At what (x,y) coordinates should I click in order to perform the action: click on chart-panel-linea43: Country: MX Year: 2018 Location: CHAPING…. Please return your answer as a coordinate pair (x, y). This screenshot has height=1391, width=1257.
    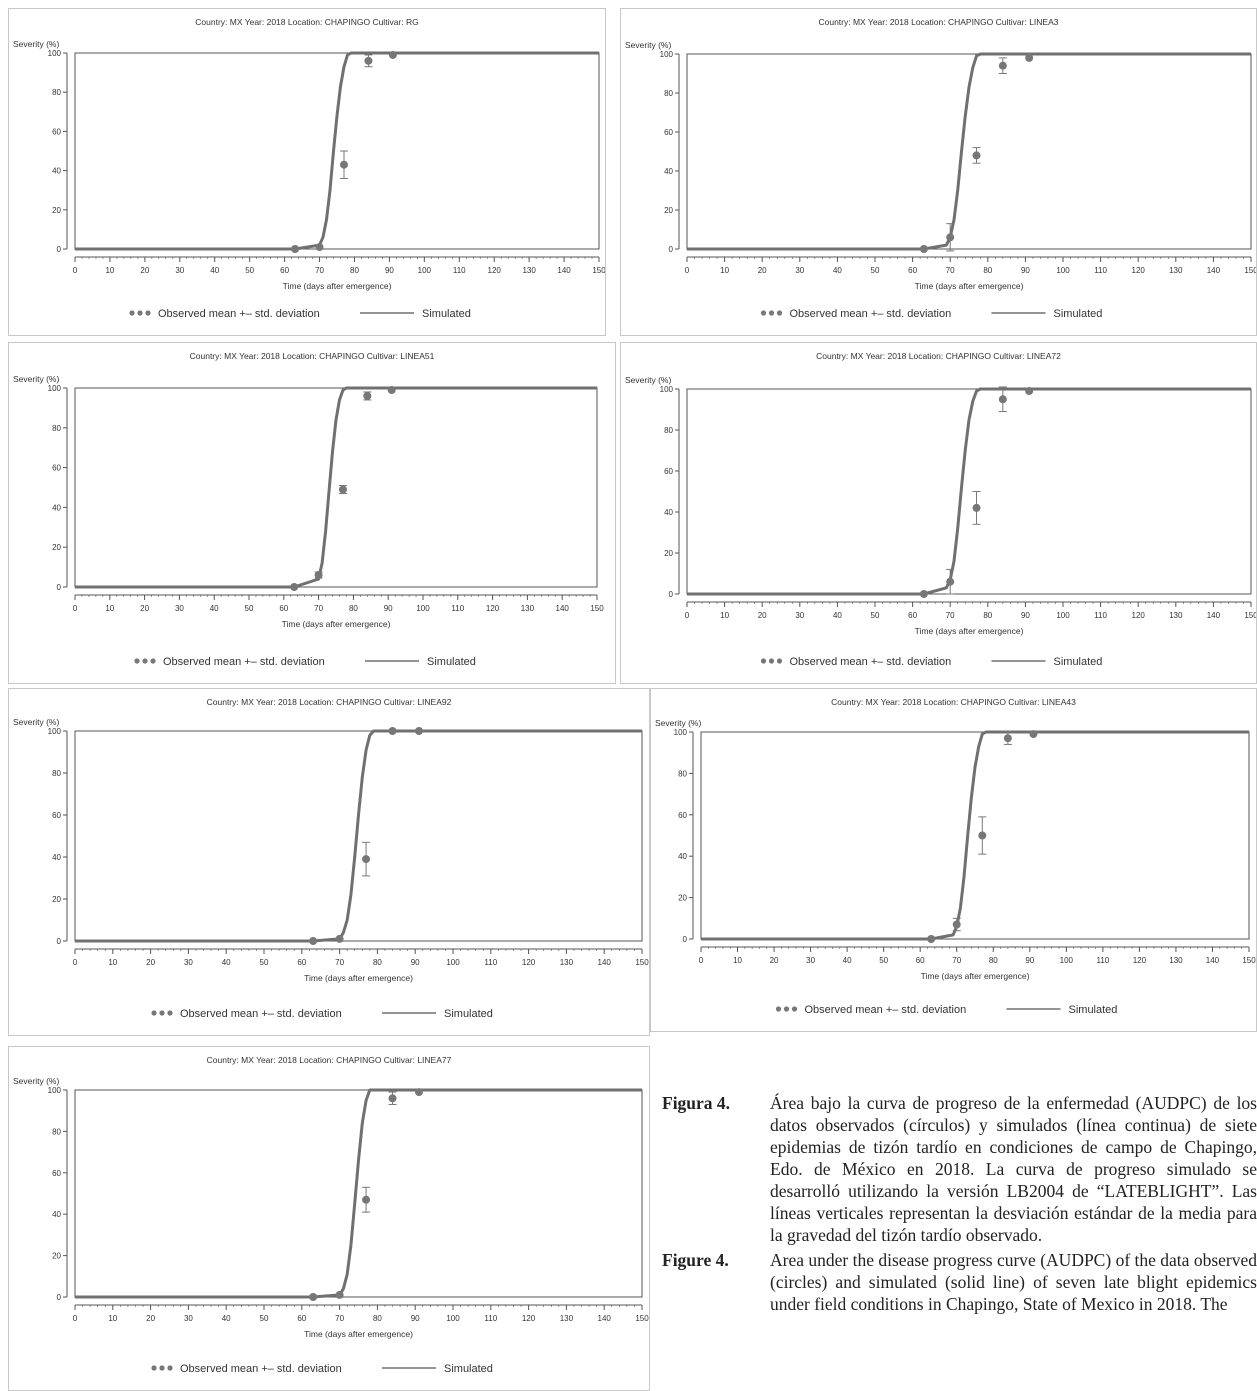
    Looking at the image, I should click on (953, 860).